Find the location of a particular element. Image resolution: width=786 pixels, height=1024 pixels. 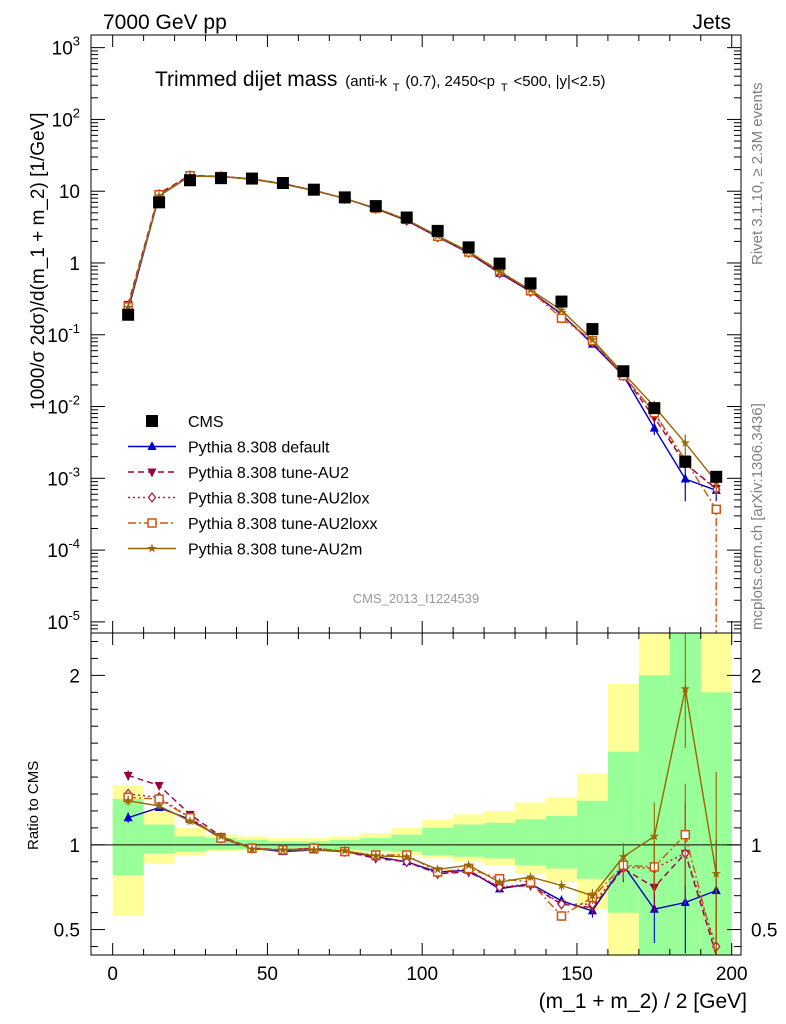

y-tick-label-ratio-left-2: 2 is located at coordinates (74, 676).